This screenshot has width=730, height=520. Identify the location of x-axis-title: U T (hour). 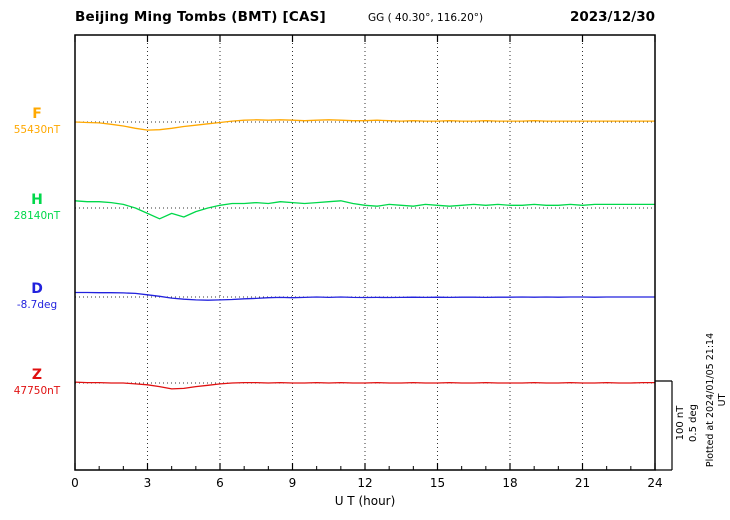
(365, 501).